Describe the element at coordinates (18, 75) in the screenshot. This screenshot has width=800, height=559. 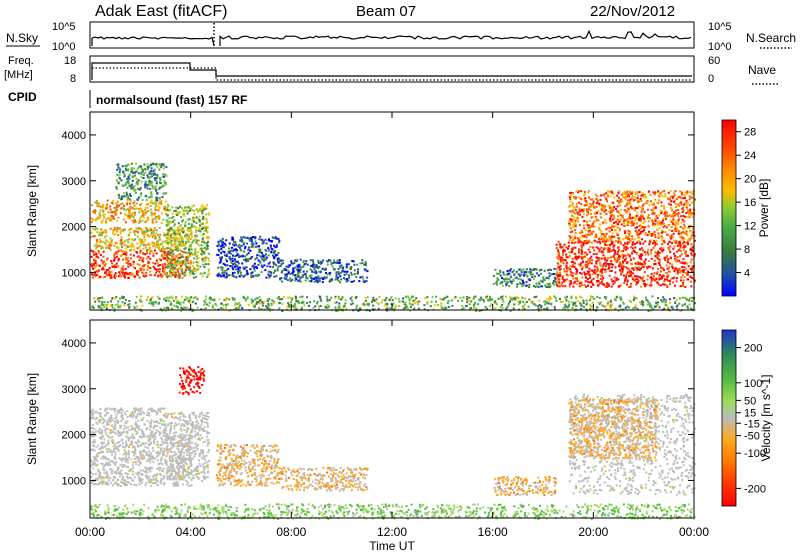
I see `freq-unit-label: [MHz]` at that location.